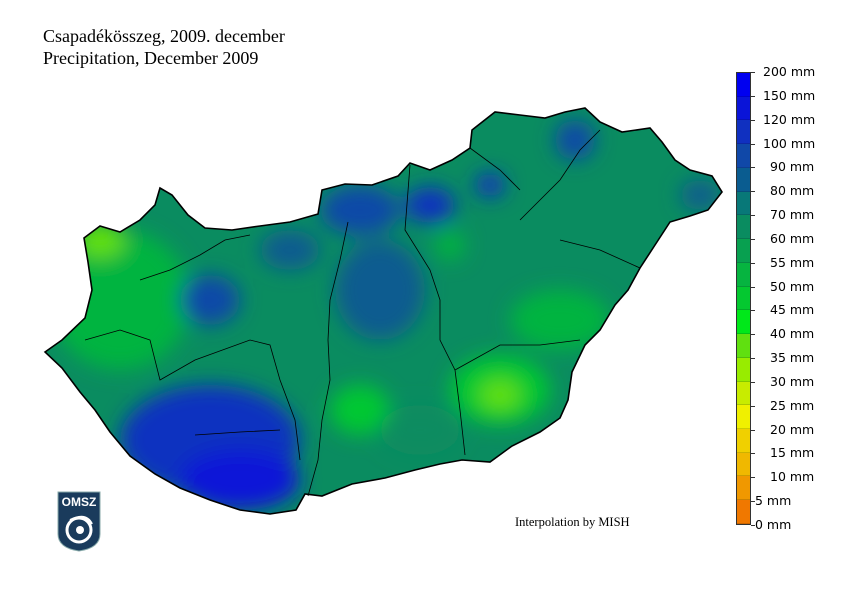 The image size is (842, 595). I want to click on interpolation-credit: Interpolation by MISH, so click(572, 522).